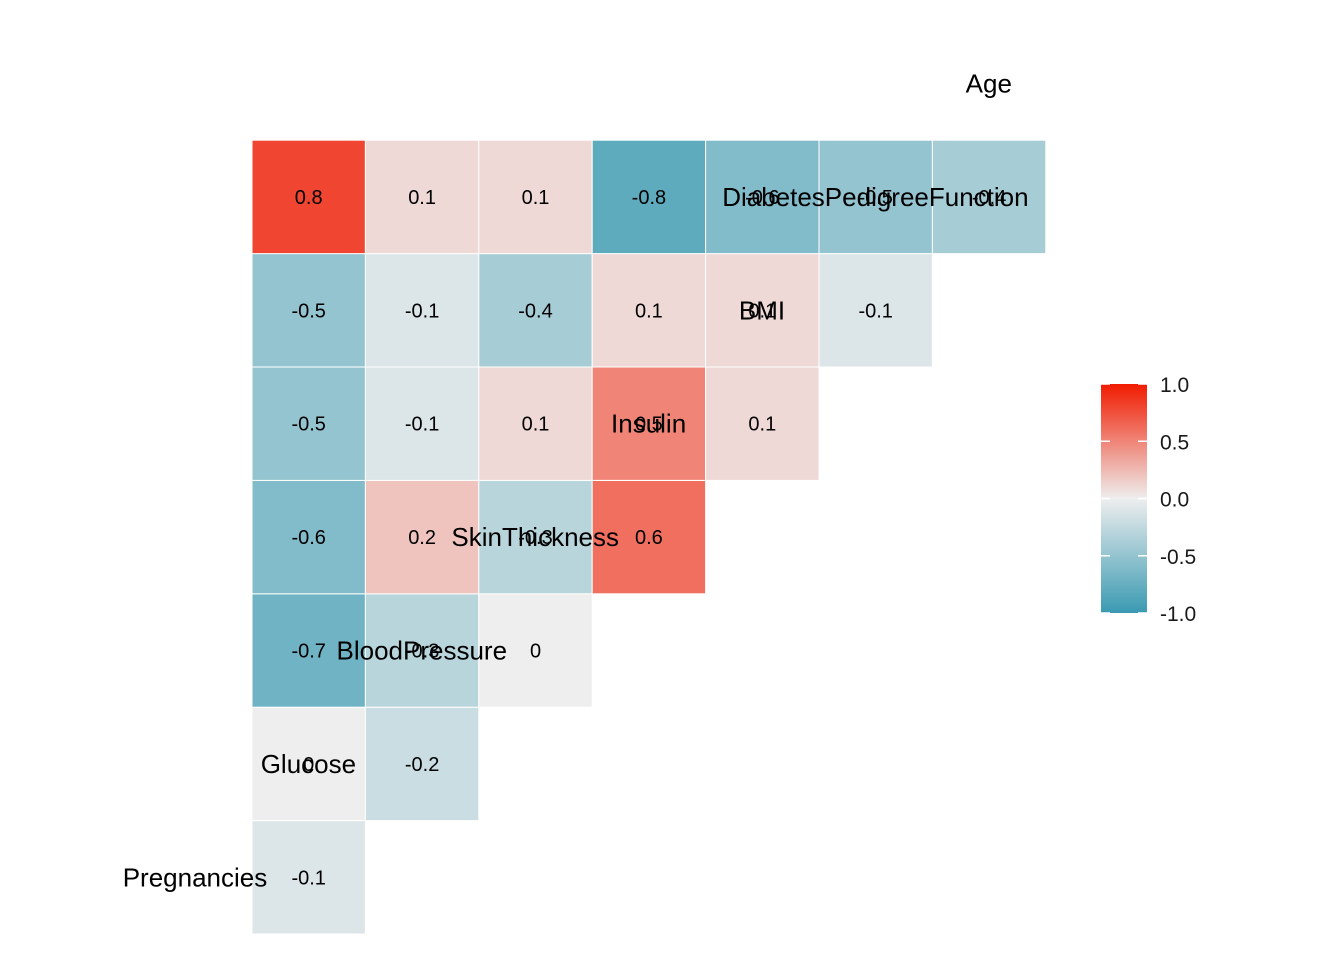 The image size is (1344, 960). I want to click on legend-tick-label: 0.0, so click(1174, 500).